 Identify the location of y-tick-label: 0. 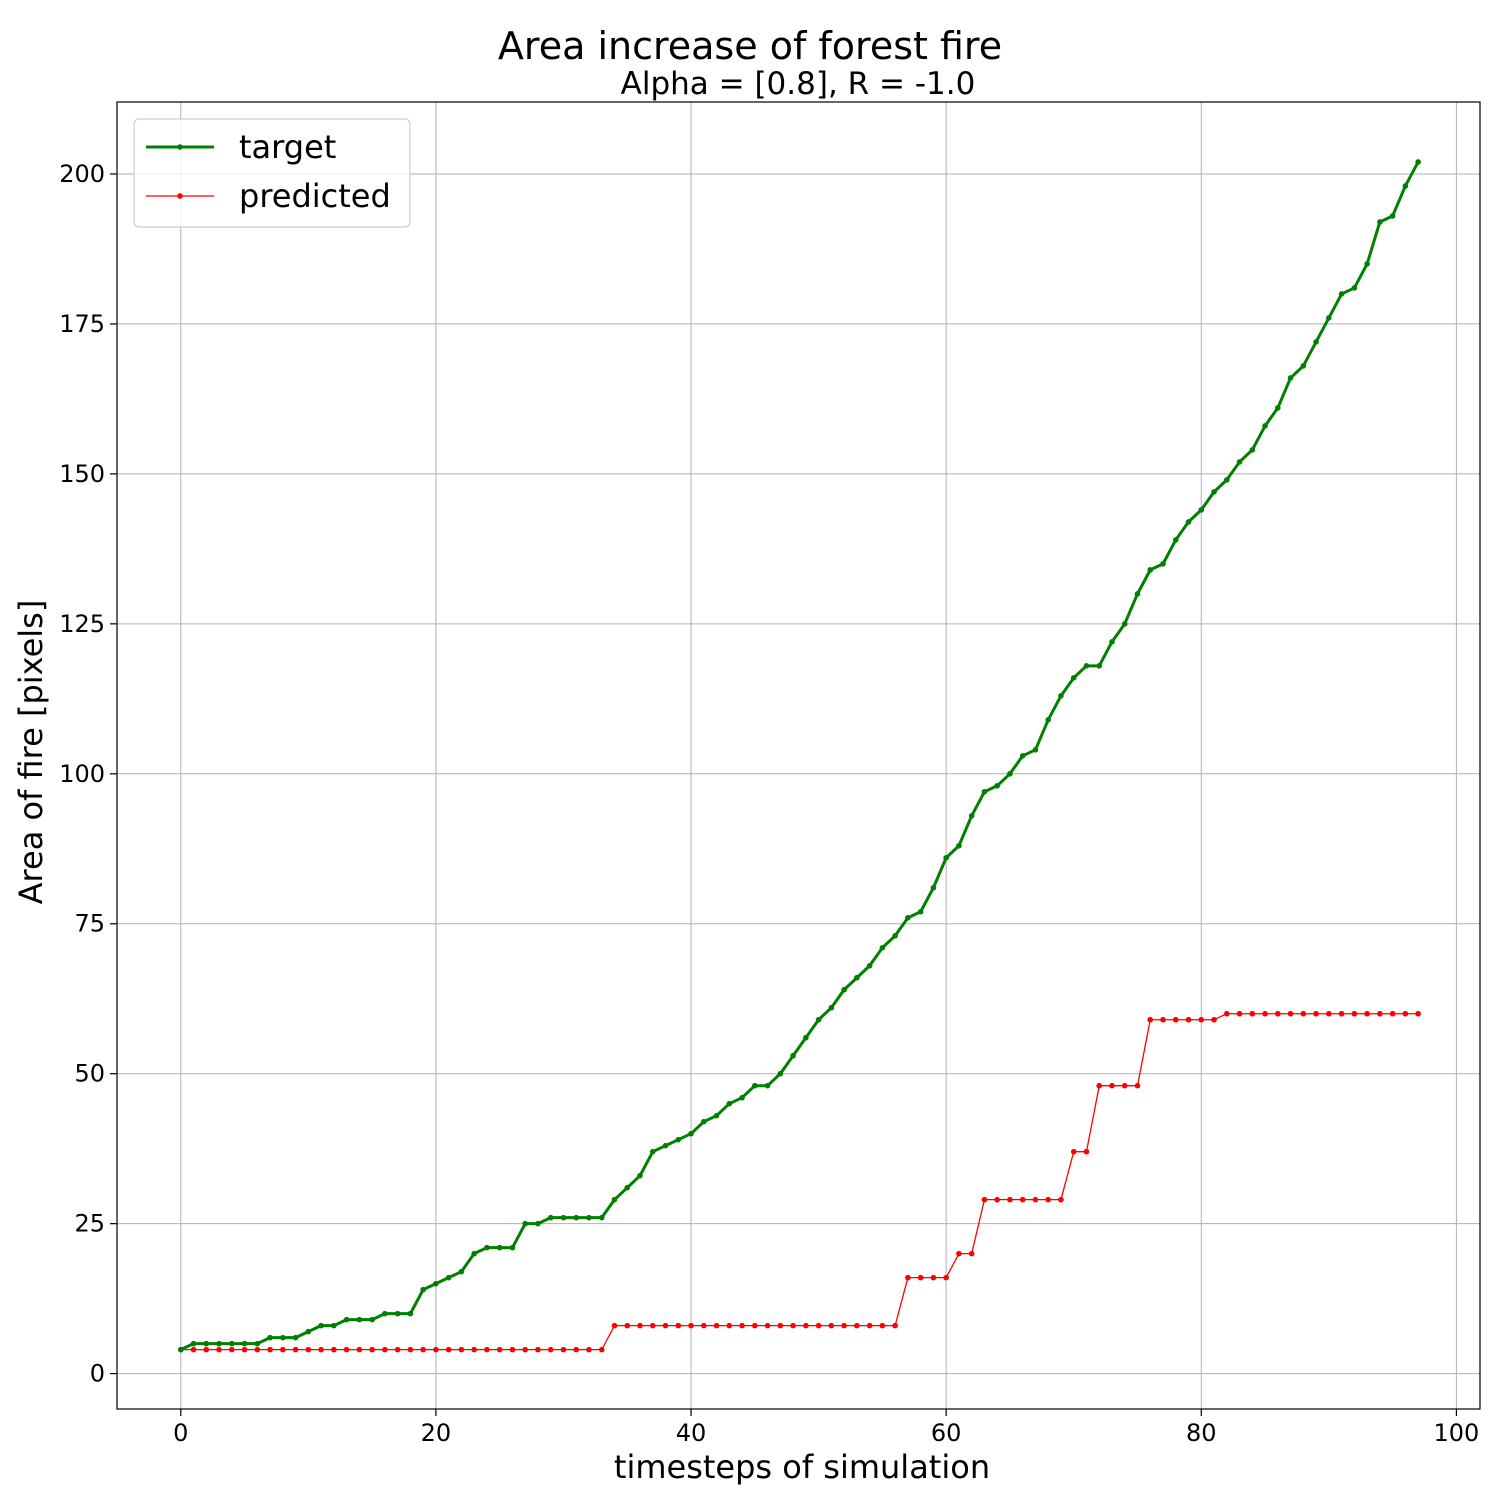
(97, 1374).